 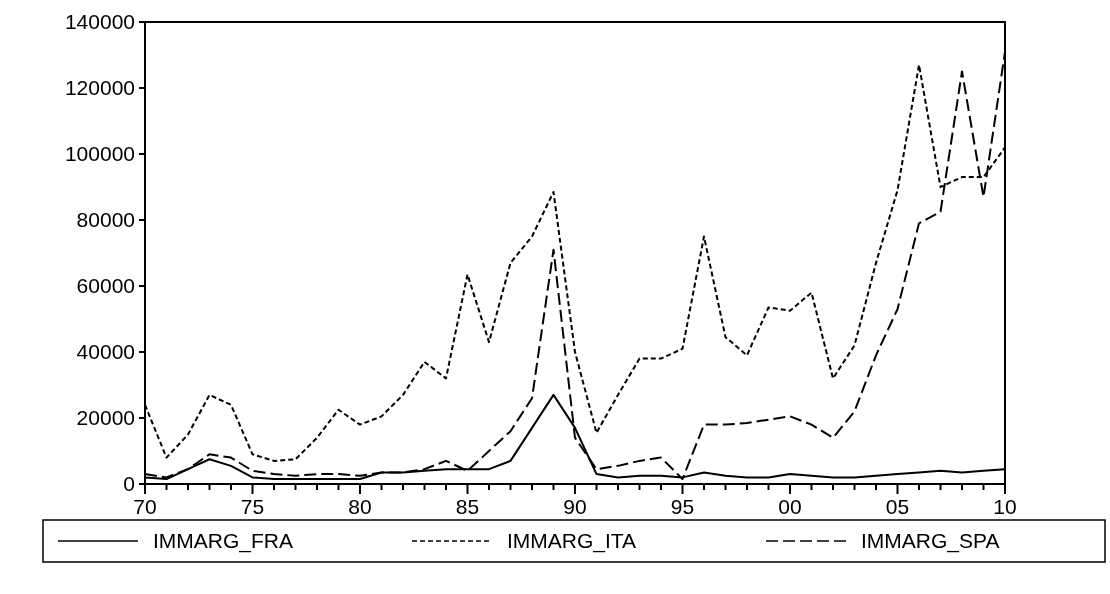 What do you see at coordinates (360, 506) in the screenshot?
I see `x-tick-label: 80` at bounding box center [360, 506].